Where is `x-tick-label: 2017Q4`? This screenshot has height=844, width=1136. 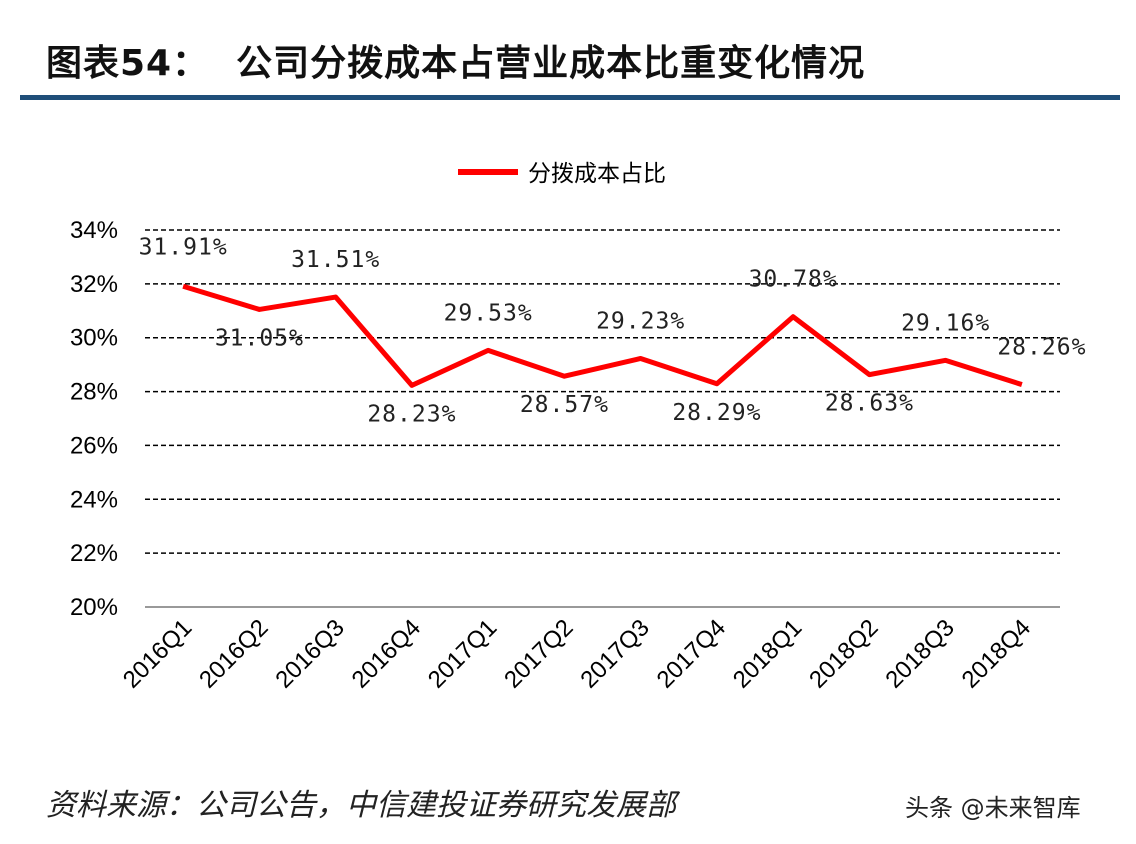 x-tick-label: 2017Q4 is located at coordinates (691, 653).